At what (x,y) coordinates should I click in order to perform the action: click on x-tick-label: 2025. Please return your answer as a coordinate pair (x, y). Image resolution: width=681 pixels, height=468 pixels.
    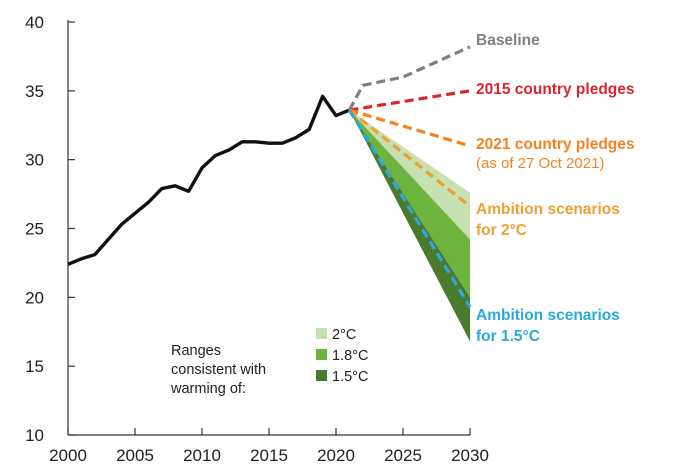
    Looking at the image, I should click on (403, 455).